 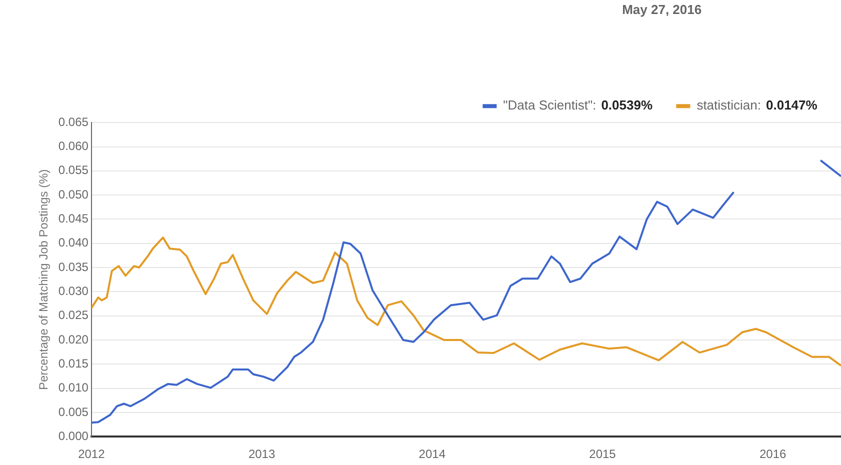 I want to click on y-tick-label: 0.060, so click(x=73, y=146).